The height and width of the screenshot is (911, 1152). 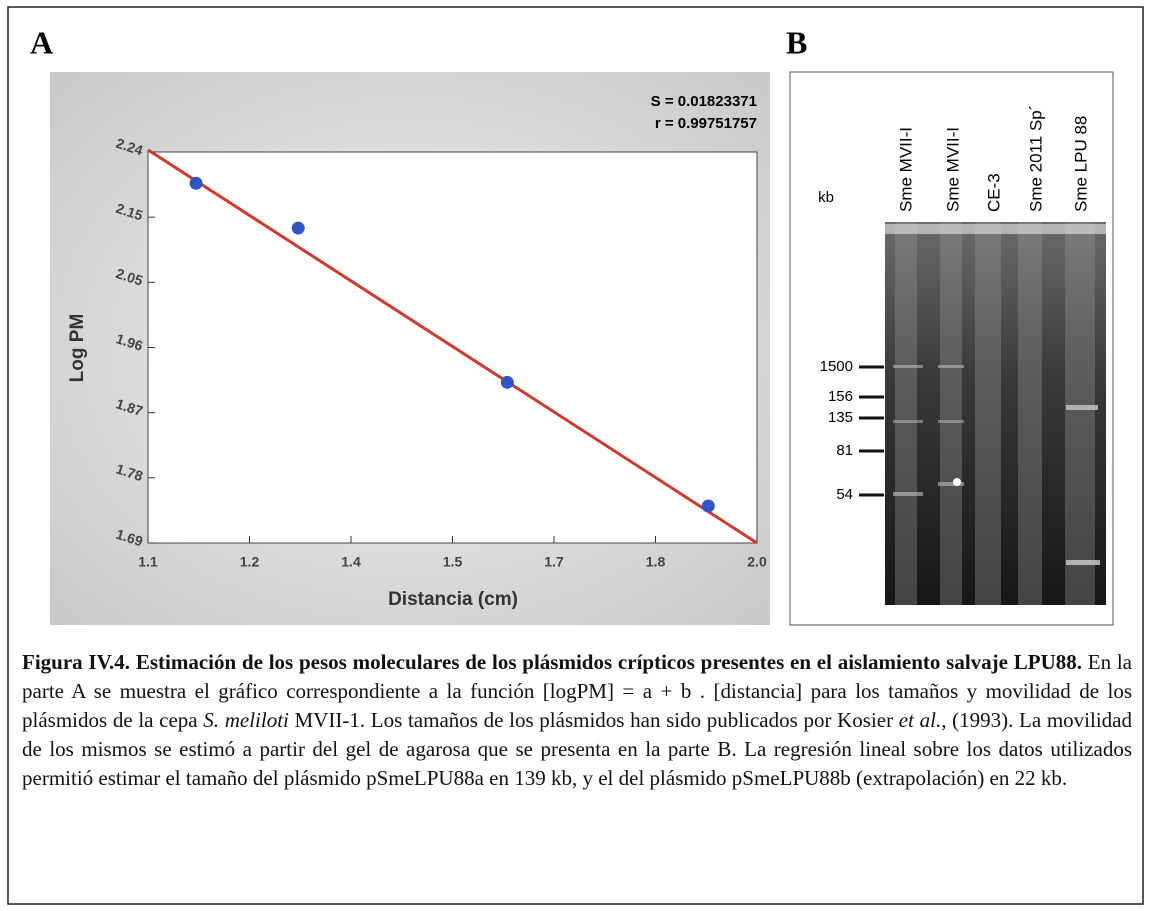 What do you see at coordinates (453, 562) in the screenshot?
I see `x-tick-label: 1.5` at bounding box center [453, 562].